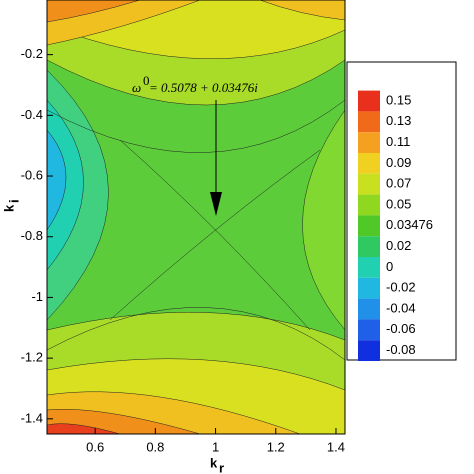  Describe the element at coordinates (336, 446) in the screenshot. I see `x-tick-label: 1.4` at that location.